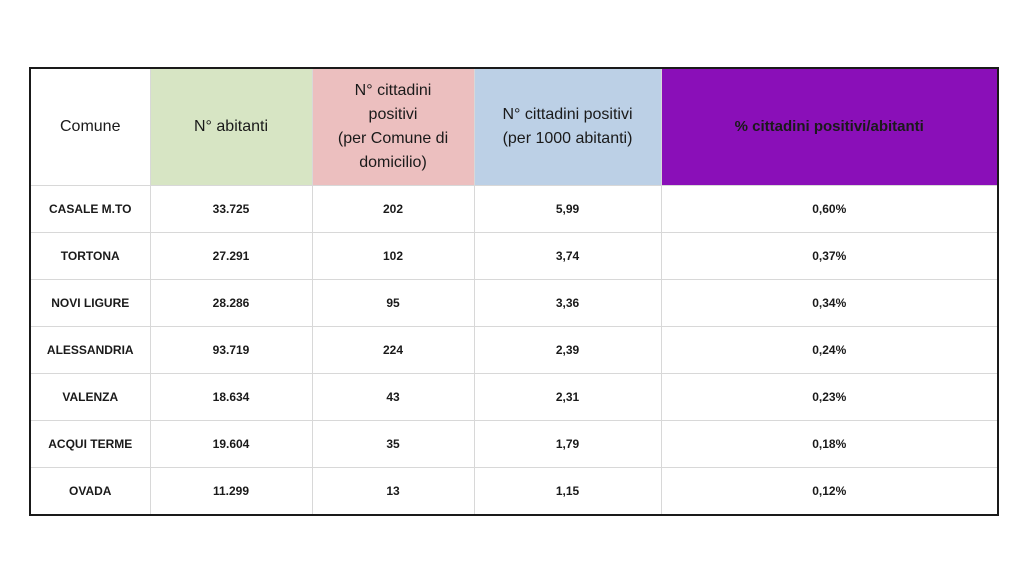 The height and width of the screenshot is (576, 1024). I want to click on cell-positivi: 224, so click(393, 350).